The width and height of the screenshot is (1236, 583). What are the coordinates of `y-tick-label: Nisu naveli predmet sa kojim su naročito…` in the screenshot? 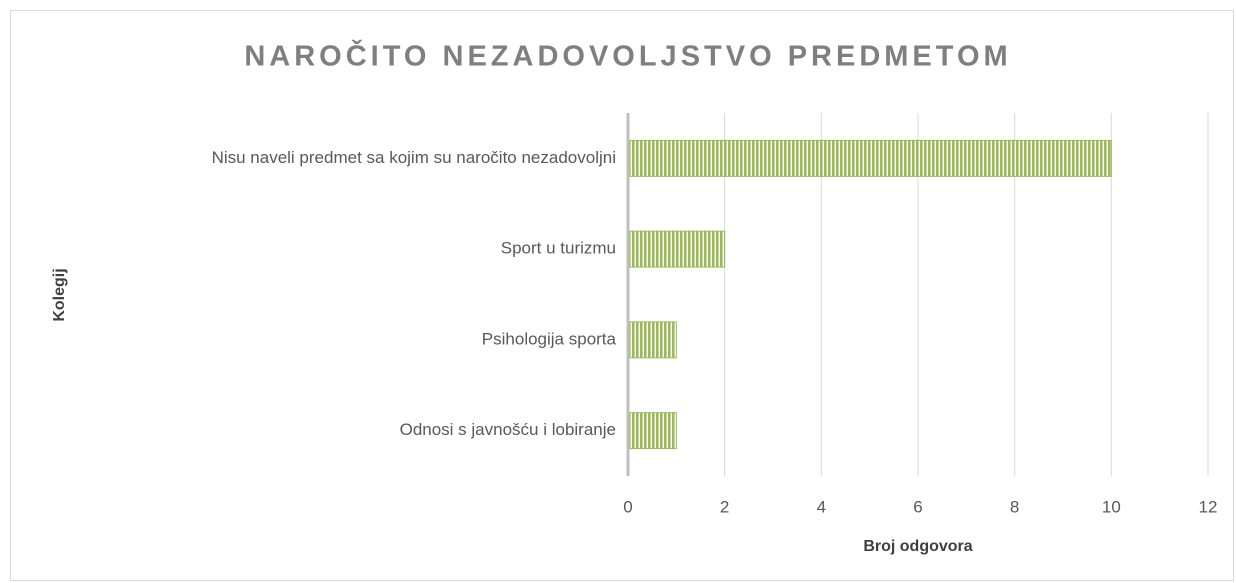 It's located at (414, 157).